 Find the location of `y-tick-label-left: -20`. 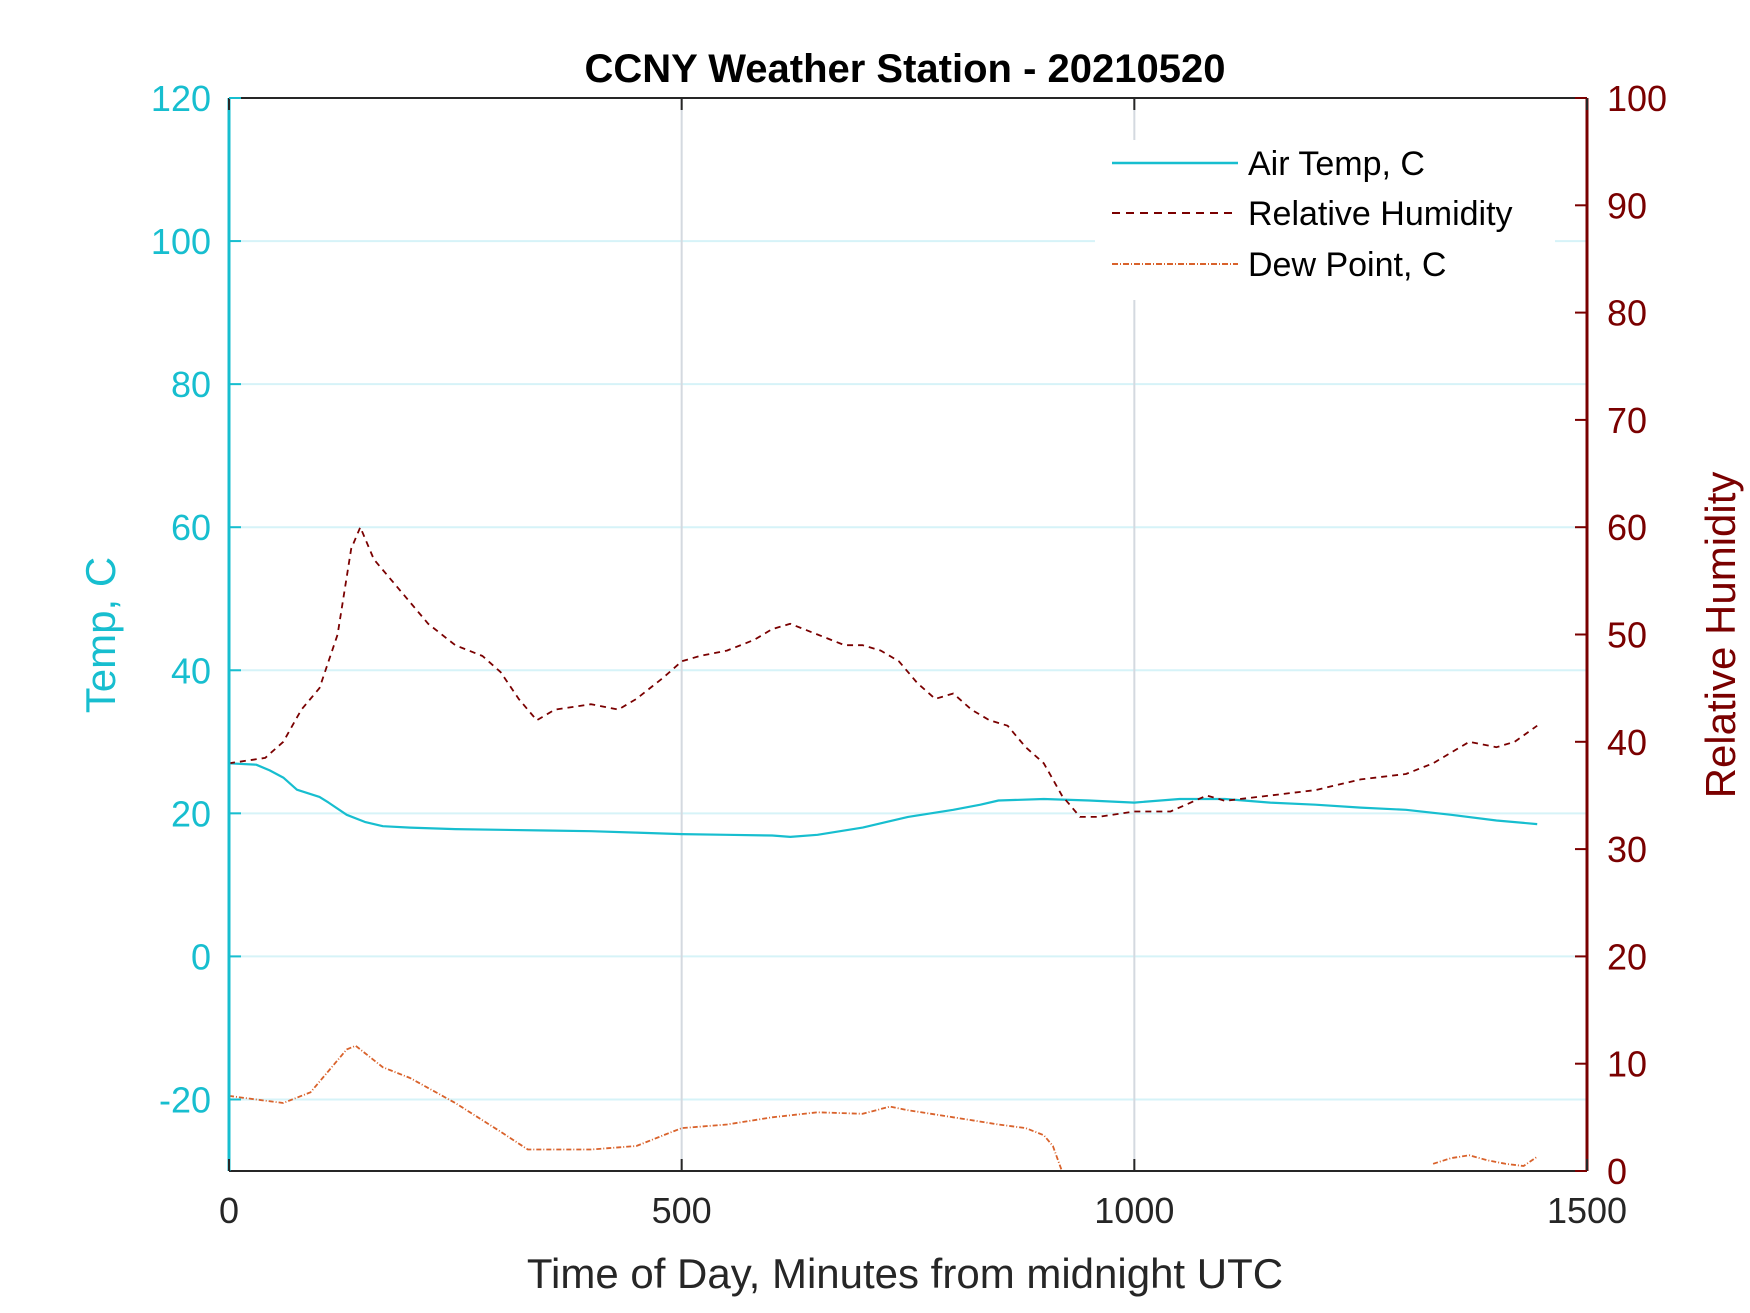

y-tick-label-left: -20 is located at coordinates (185, 1099).